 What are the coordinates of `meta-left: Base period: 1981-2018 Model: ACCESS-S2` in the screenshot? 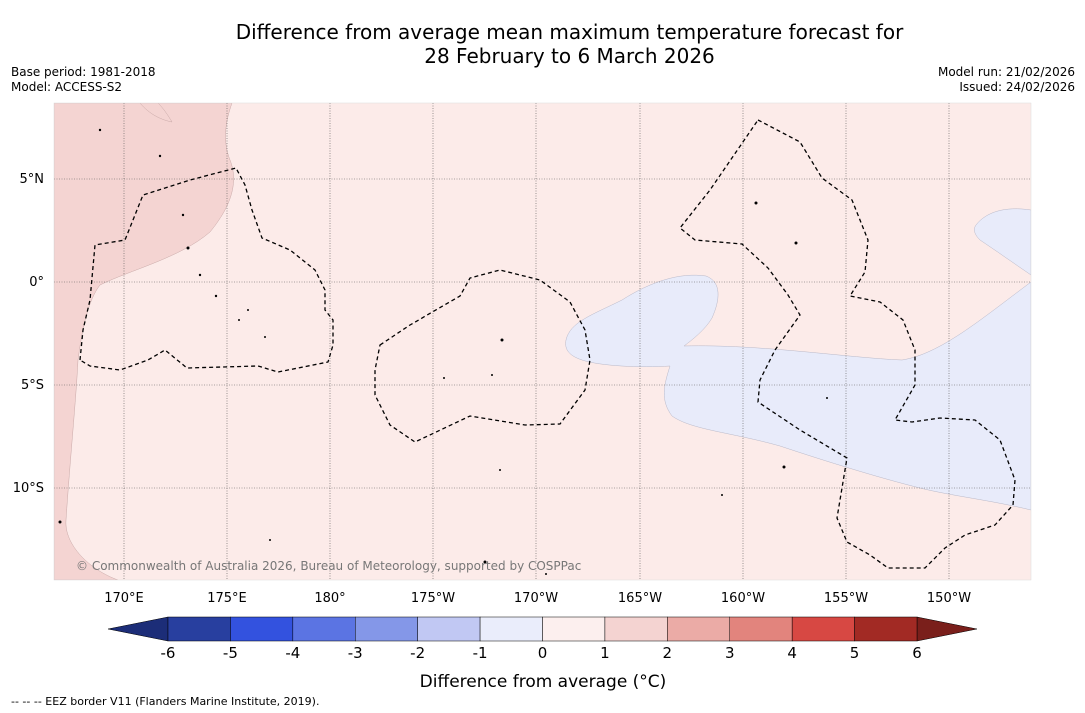 It's located at (83, 80).